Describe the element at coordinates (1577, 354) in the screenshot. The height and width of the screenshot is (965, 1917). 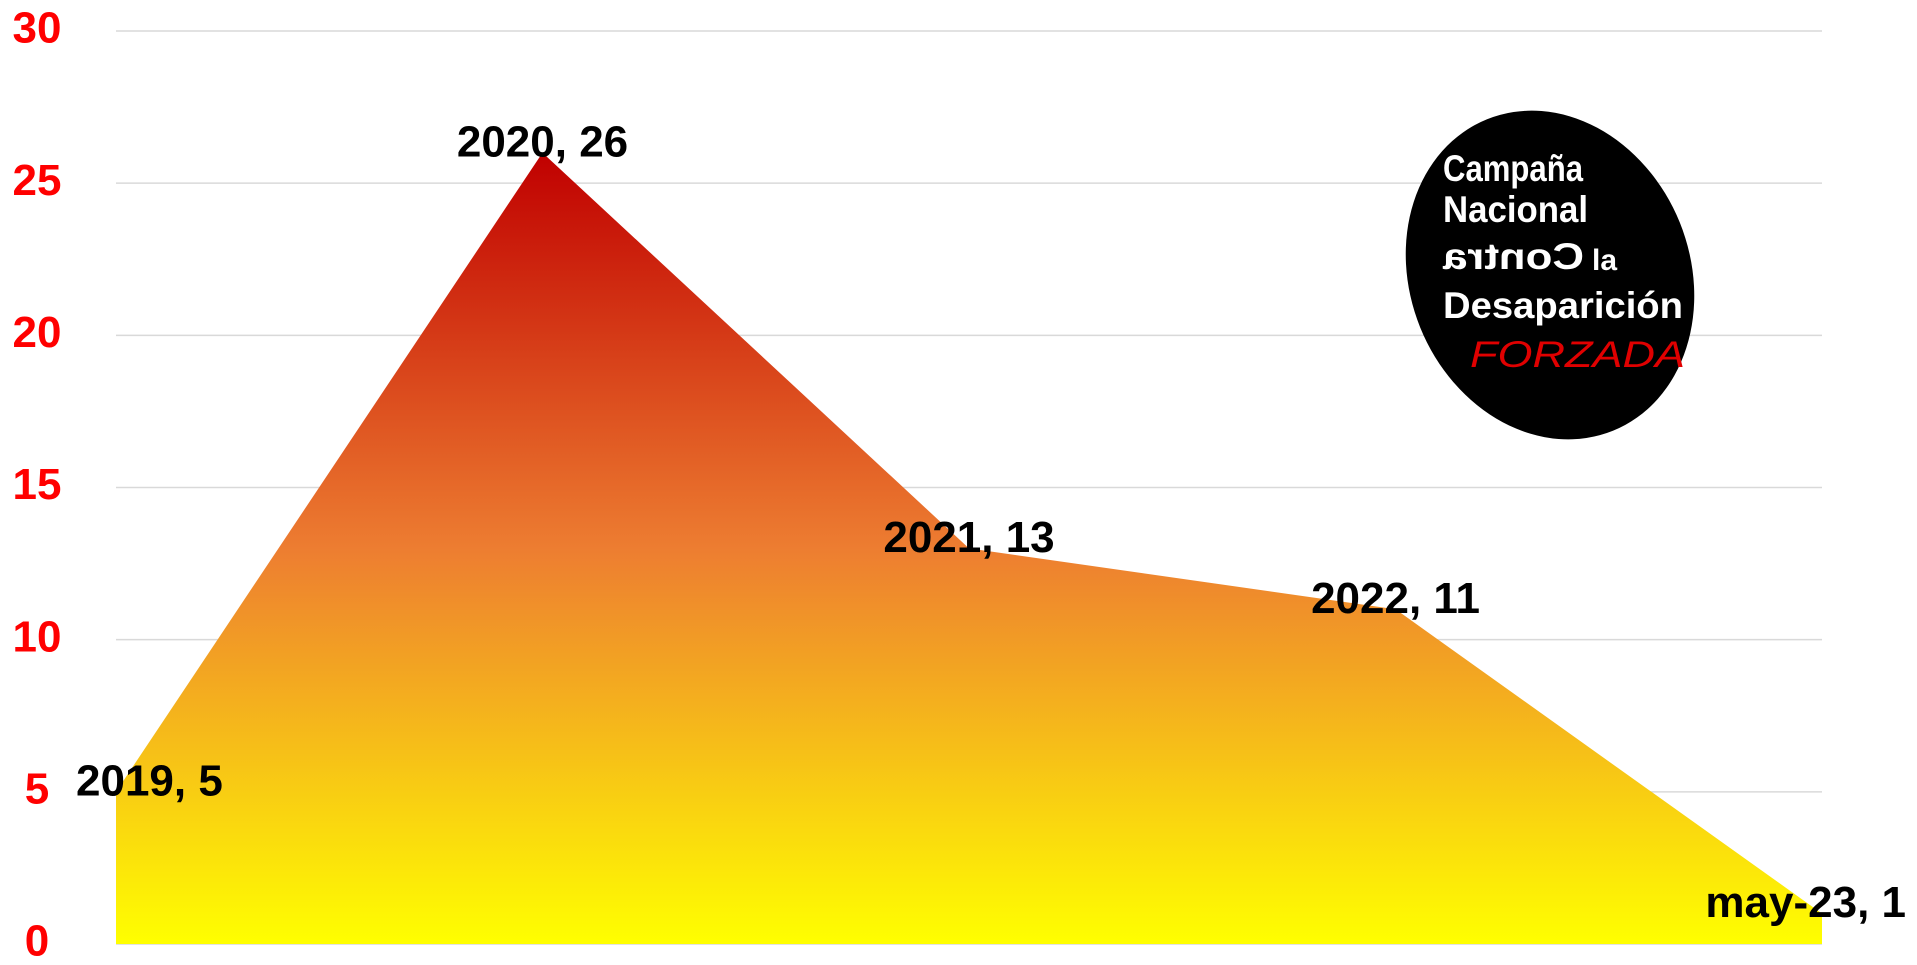
I see `logo-text: FORZADA` at that location.